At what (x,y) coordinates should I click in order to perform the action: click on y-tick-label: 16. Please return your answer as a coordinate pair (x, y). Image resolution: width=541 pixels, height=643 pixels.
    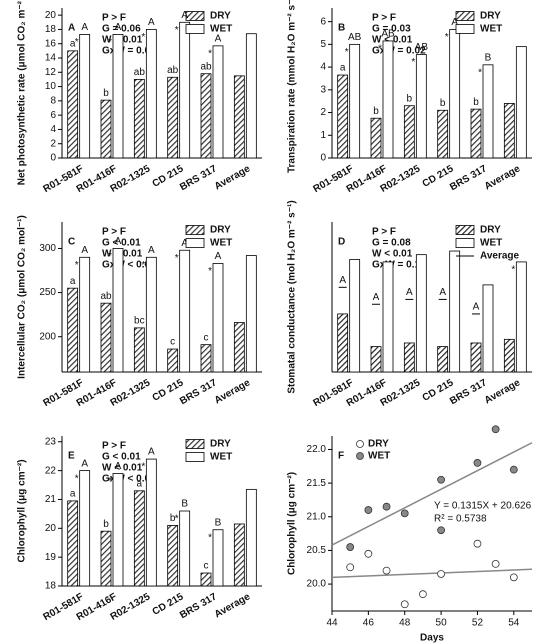
    Looking at the image, I should click on (51, 43).